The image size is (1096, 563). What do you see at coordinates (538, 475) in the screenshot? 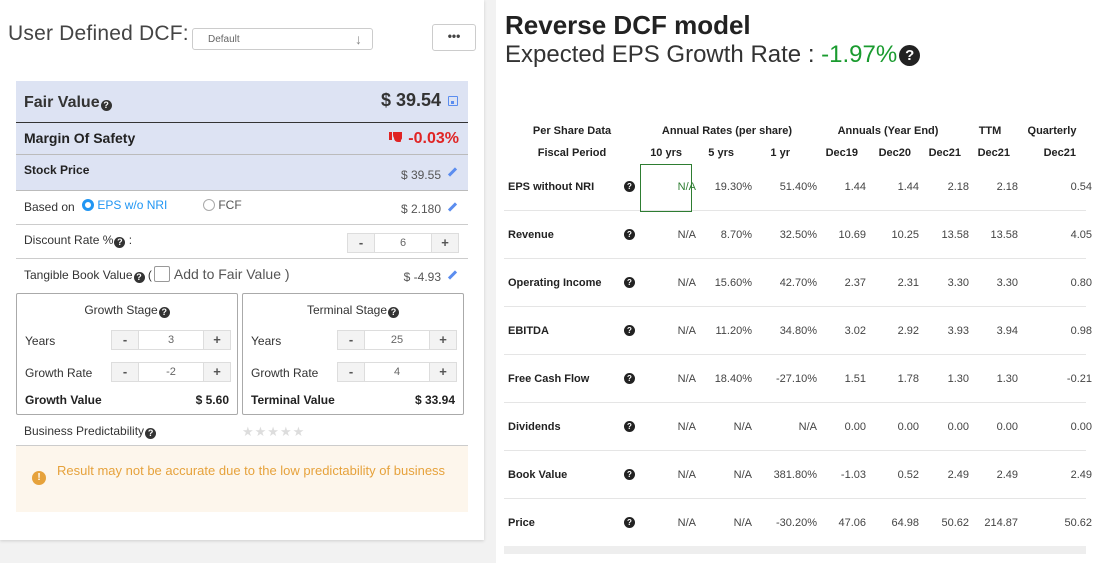
I see `row-label: Book Value` at bounding box center [538, 475].